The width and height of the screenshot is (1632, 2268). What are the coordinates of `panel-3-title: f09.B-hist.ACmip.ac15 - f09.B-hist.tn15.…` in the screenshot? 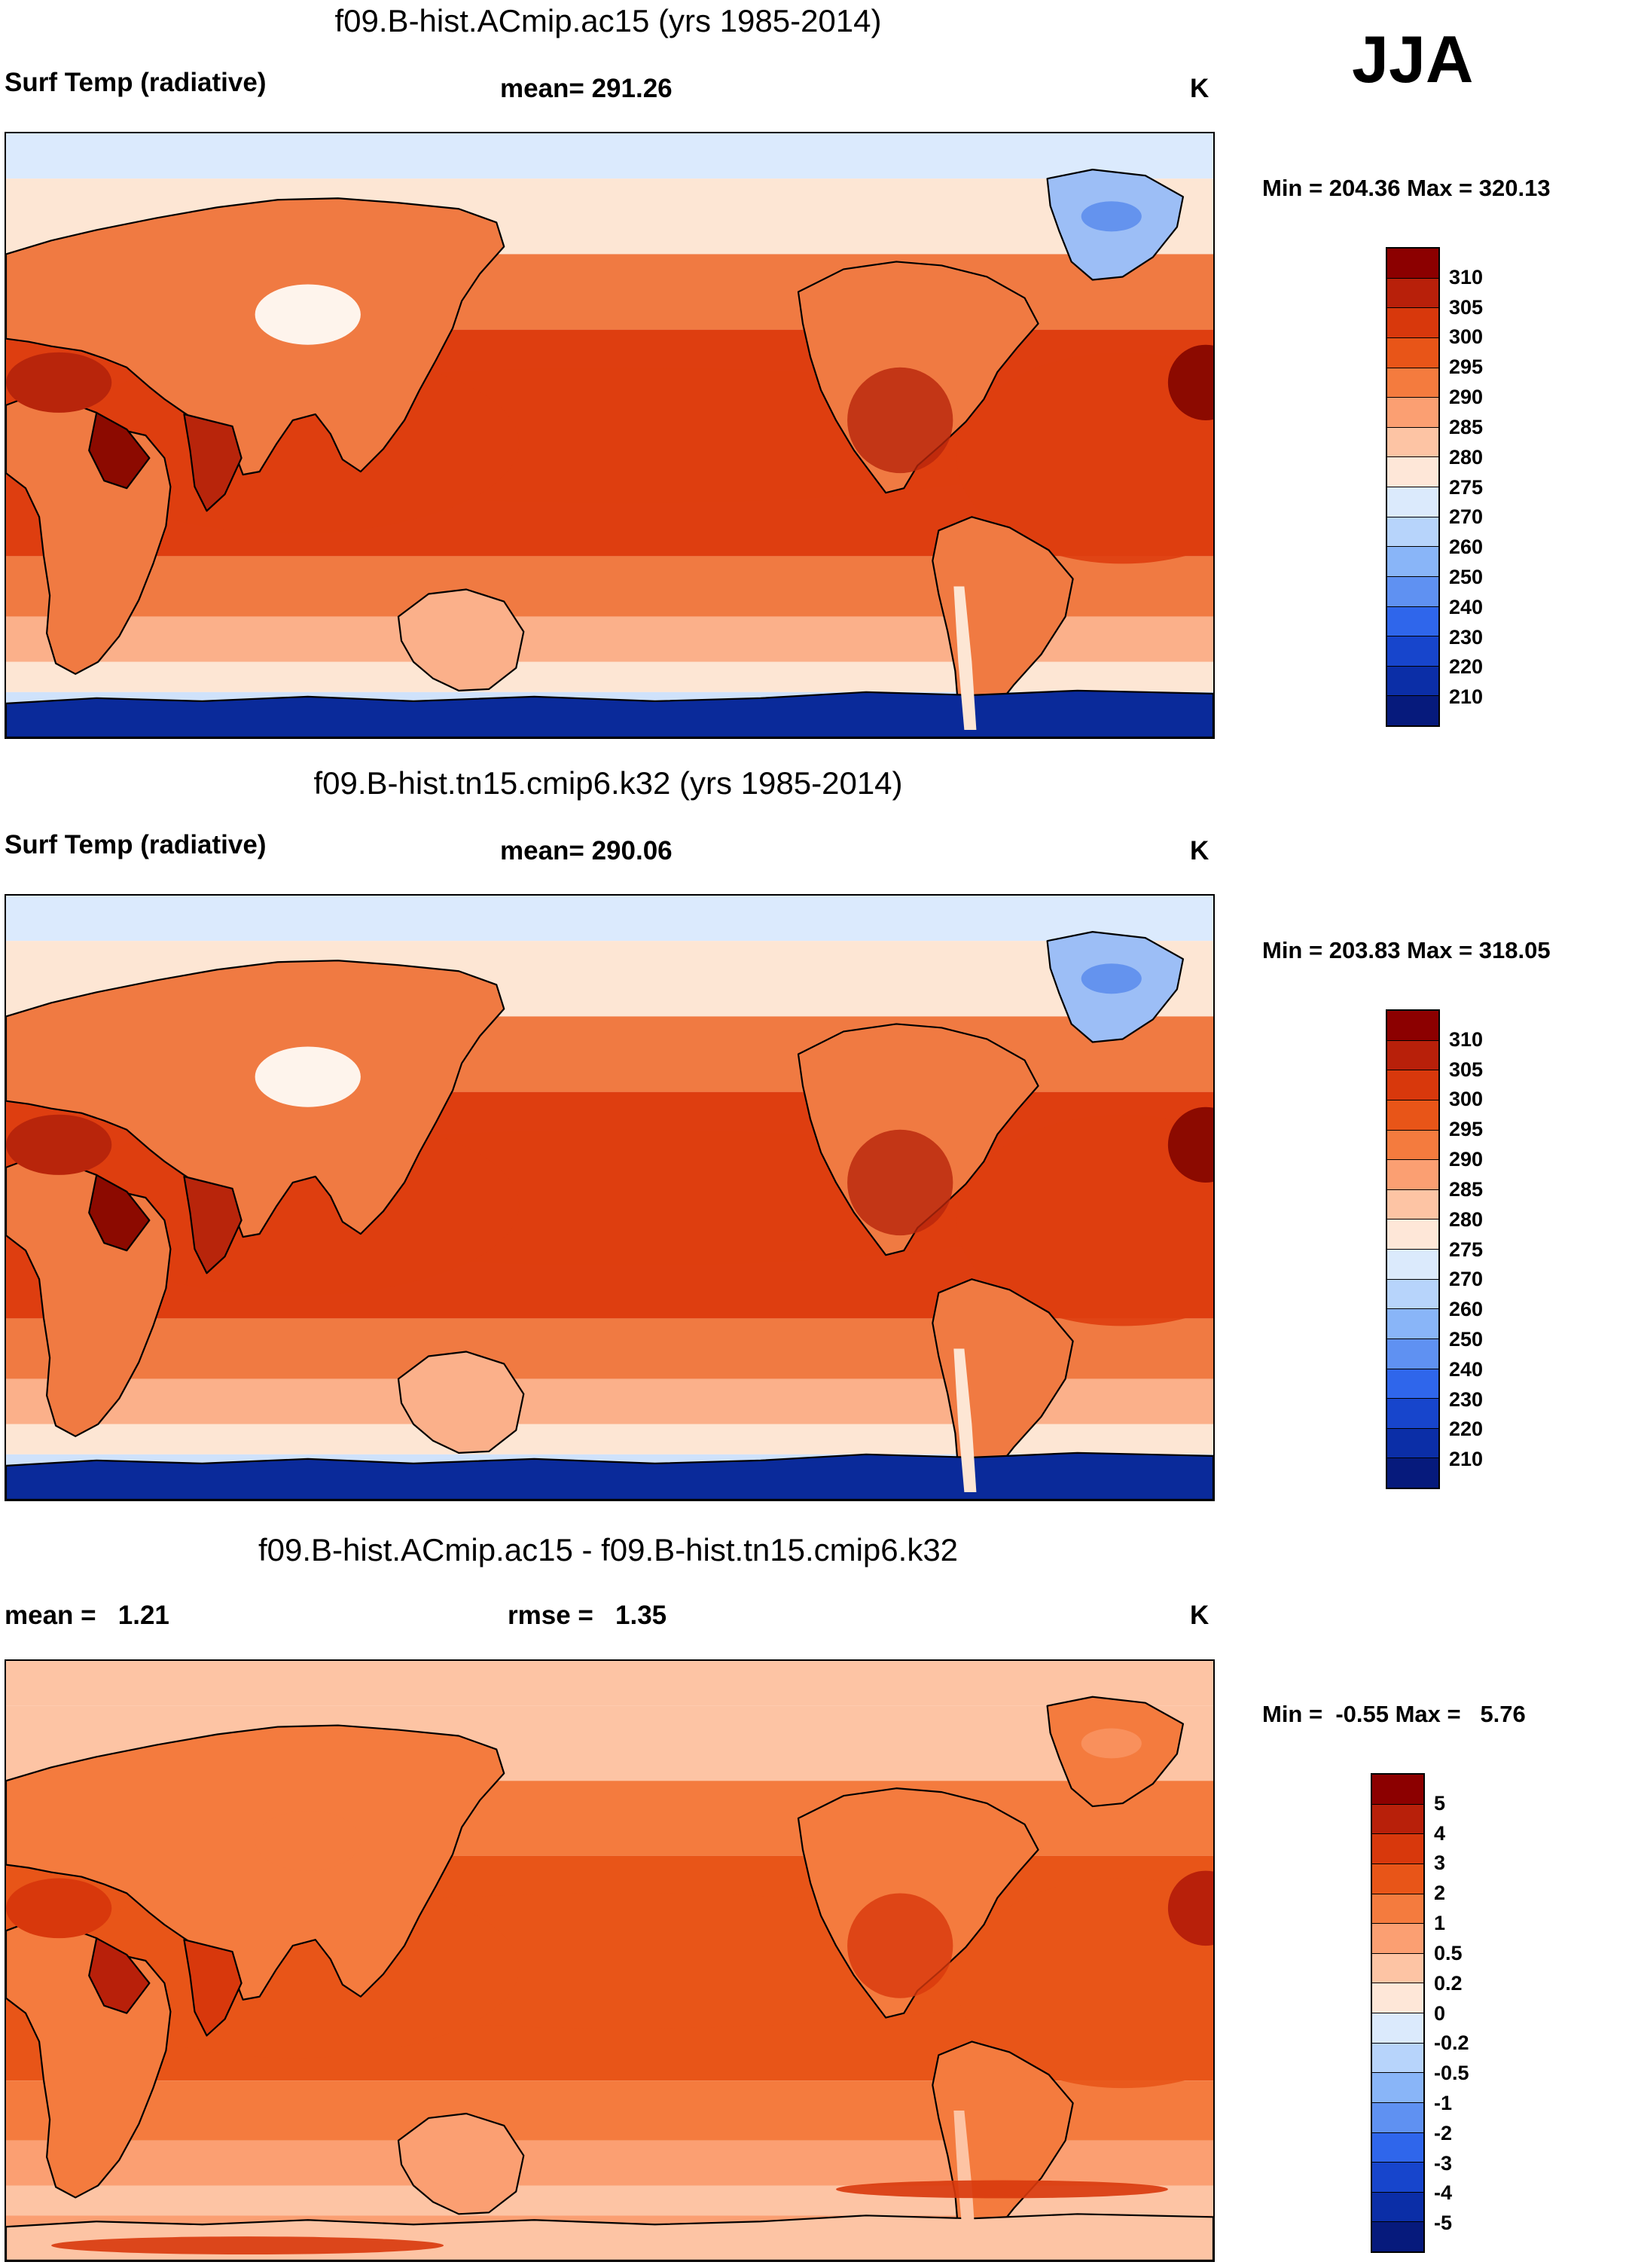 It's located at (608, 1550).